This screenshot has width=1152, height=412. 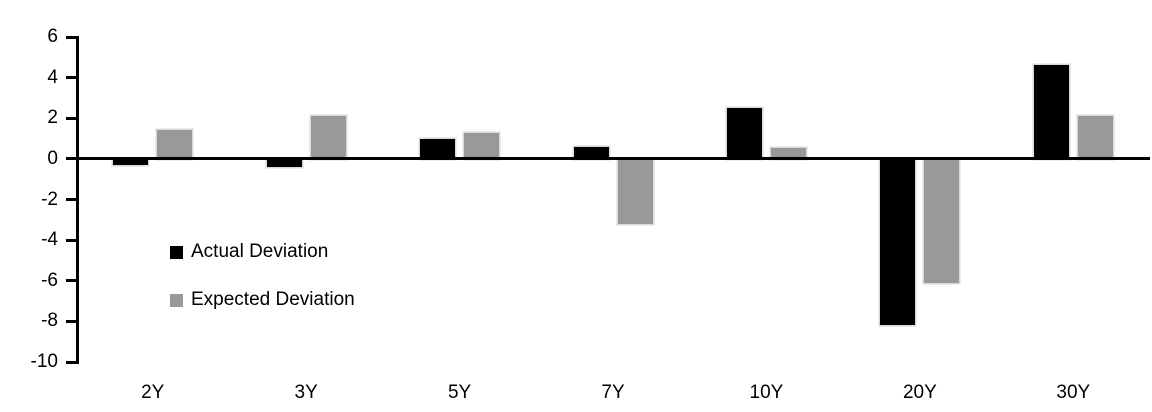 I want to click on bar-7y-actual, so click(x=591, y=152).